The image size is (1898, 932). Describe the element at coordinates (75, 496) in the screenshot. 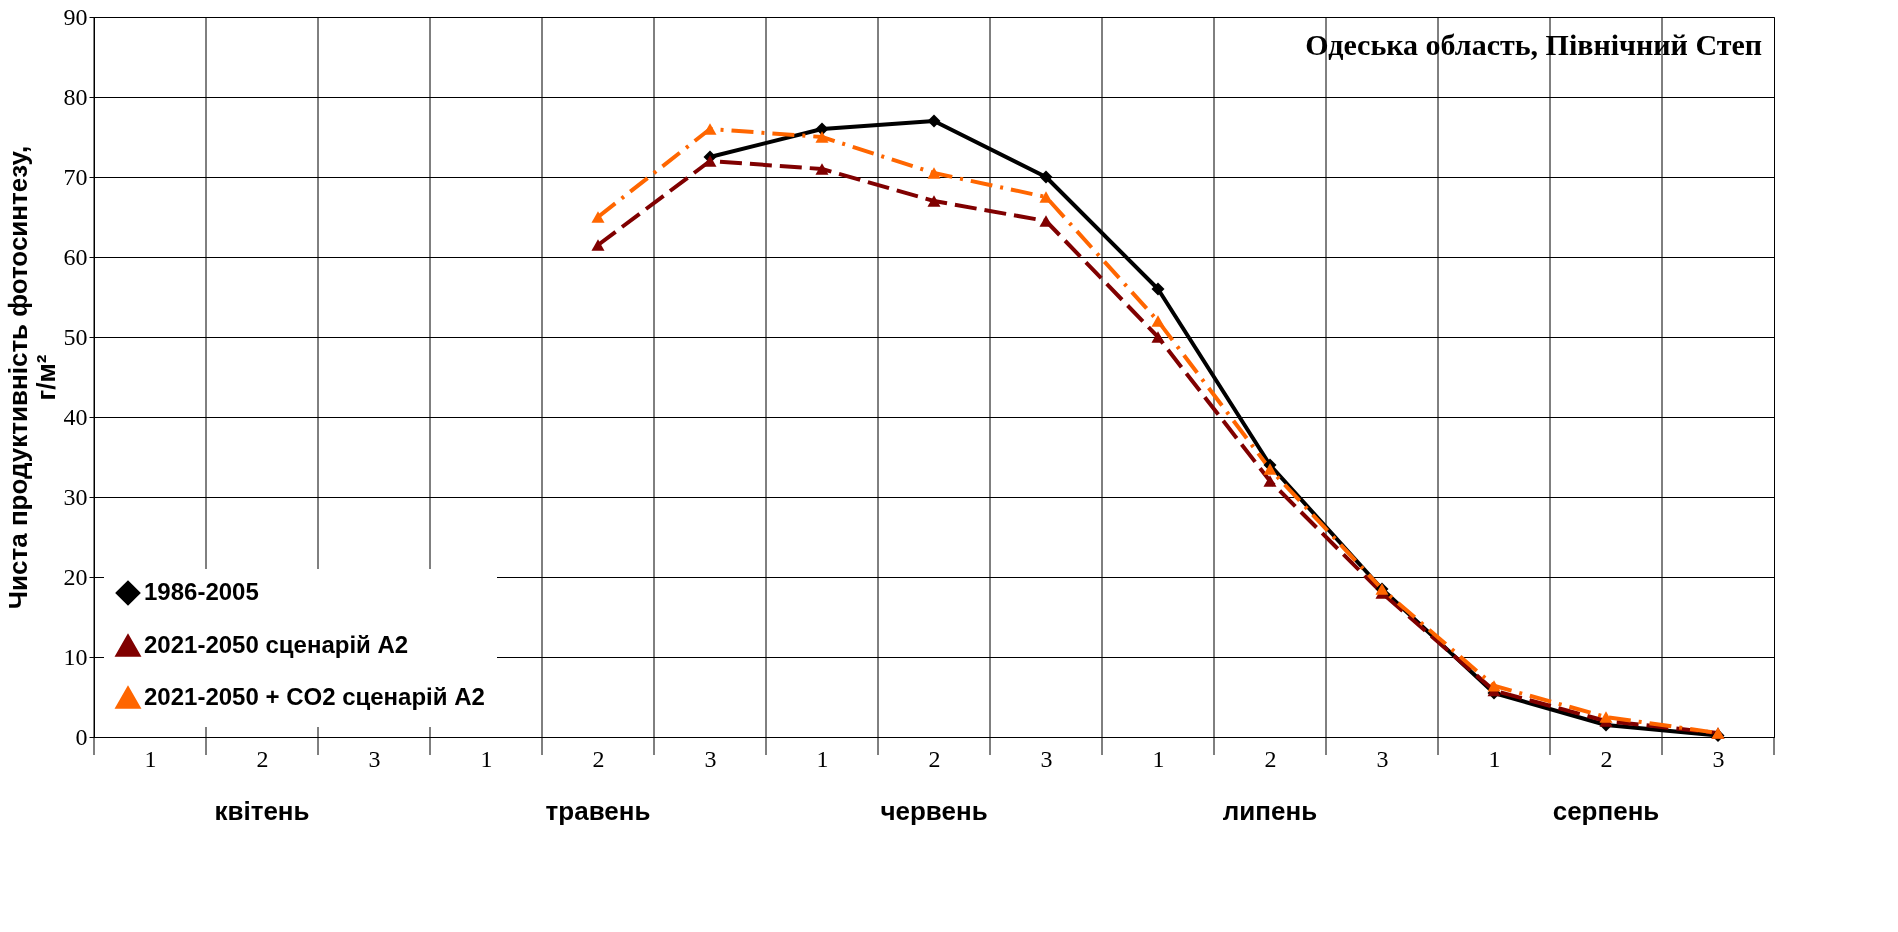

I see `y-tick-label: 30` at that location.